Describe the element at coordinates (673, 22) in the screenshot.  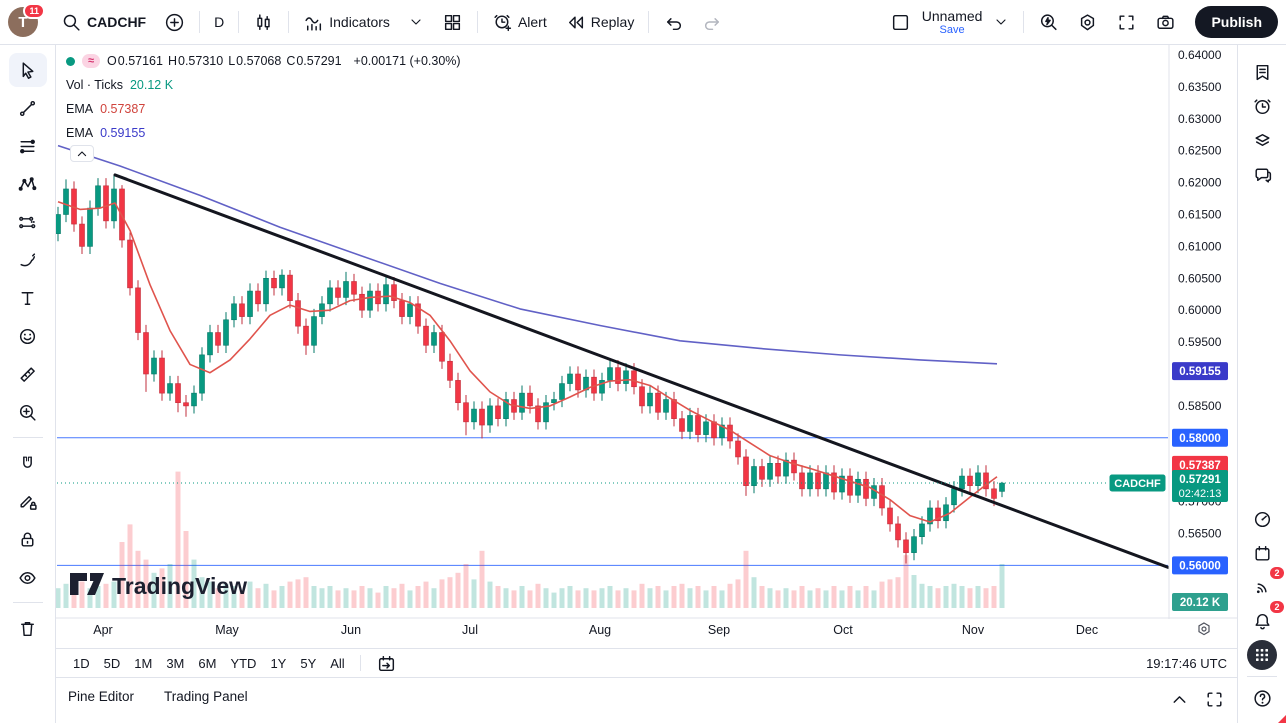
I see `undo-button` at that location.